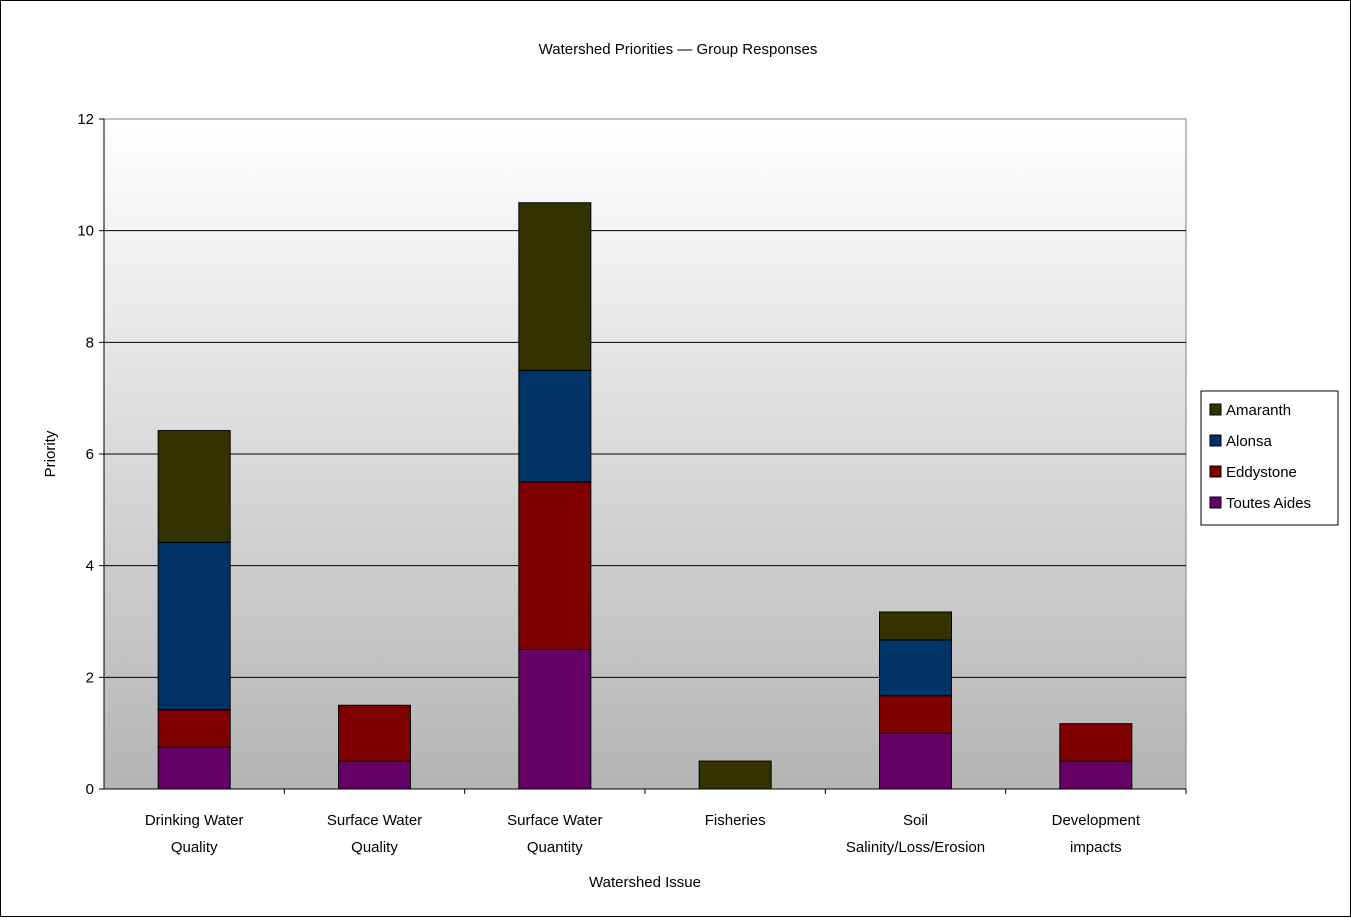 This screenshot has height=921, width=1351. What do you see at coordinates (194, 820) in the screenshot?
I see `x-tick-label: Drinking Water` at bounding box center [194, 820].